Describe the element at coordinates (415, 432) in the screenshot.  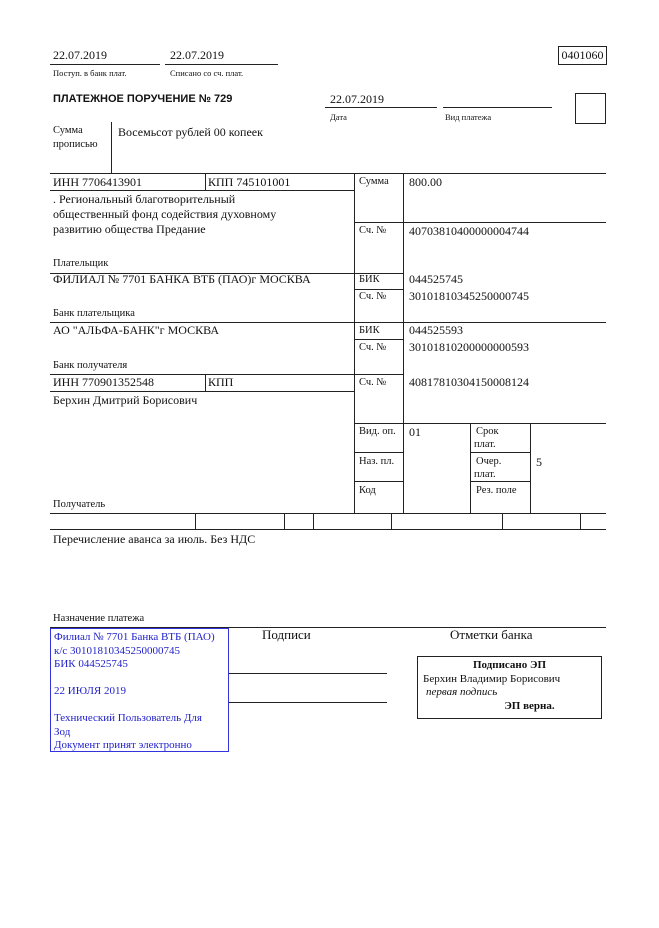
I see `op-type: 01` at that location.